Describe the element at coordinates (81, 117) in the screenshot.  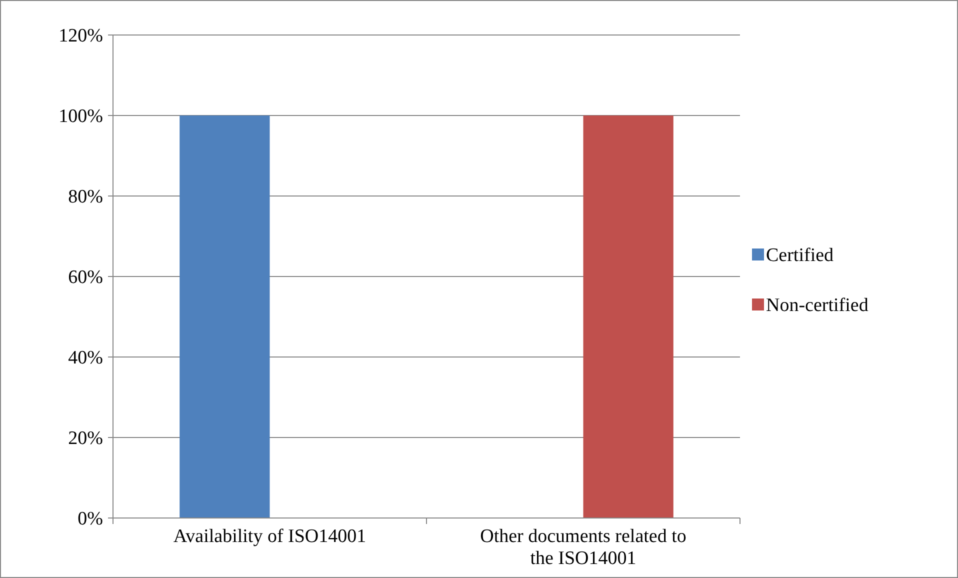
I see `y-tick-label: 100%` at that location.